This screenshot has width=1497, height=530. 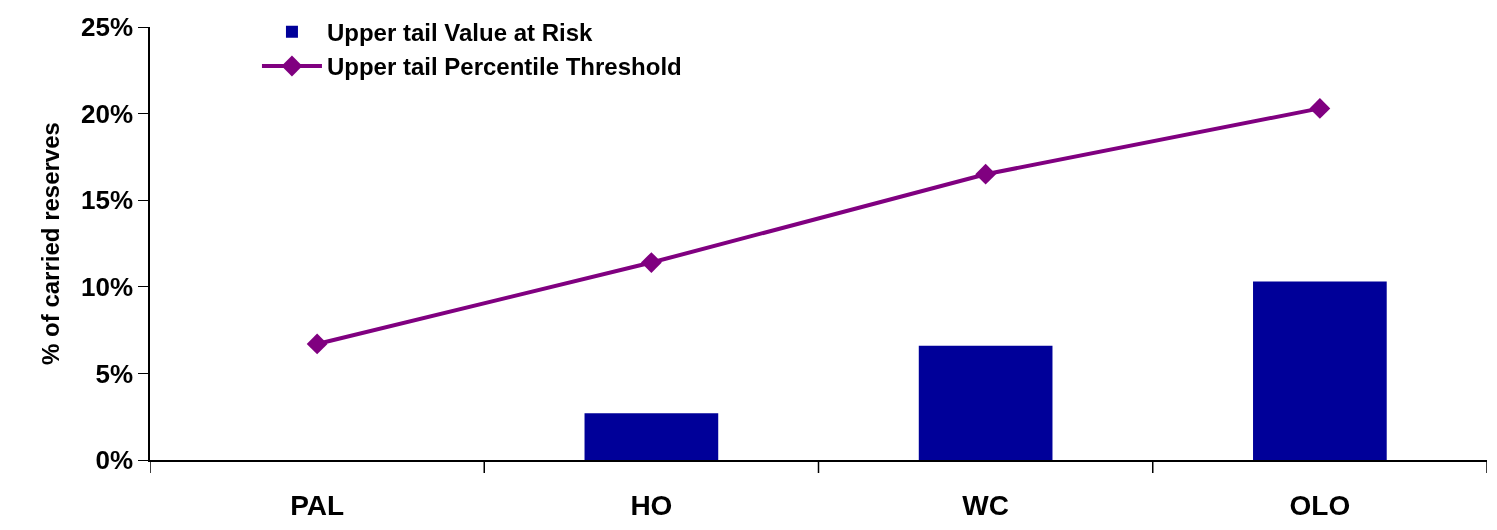 What do you see at coordinates (651, 506) in the screenshot?
I see `x-tick-label: HO` at bounding box center [651, 506].